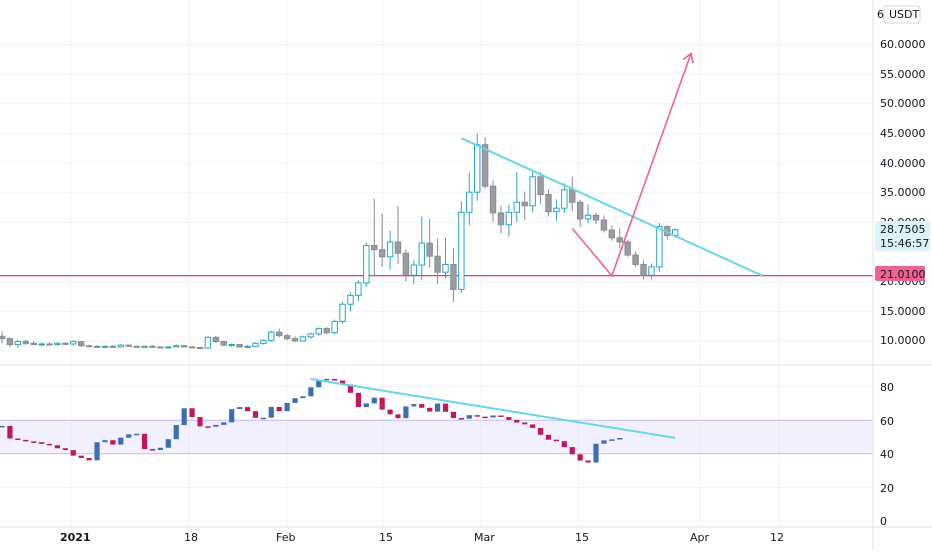 The height and width of the screenshot is (555, 932). I want to click on projection-path, so click(631, 165).